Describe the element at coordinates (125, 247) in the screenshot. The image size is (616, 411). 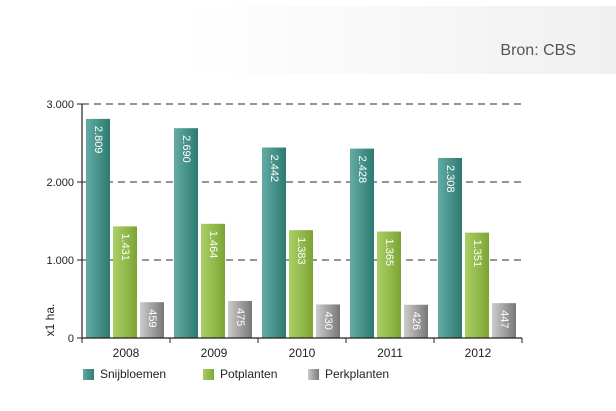
I see `data-label-potplanten: 1.431` at that location.